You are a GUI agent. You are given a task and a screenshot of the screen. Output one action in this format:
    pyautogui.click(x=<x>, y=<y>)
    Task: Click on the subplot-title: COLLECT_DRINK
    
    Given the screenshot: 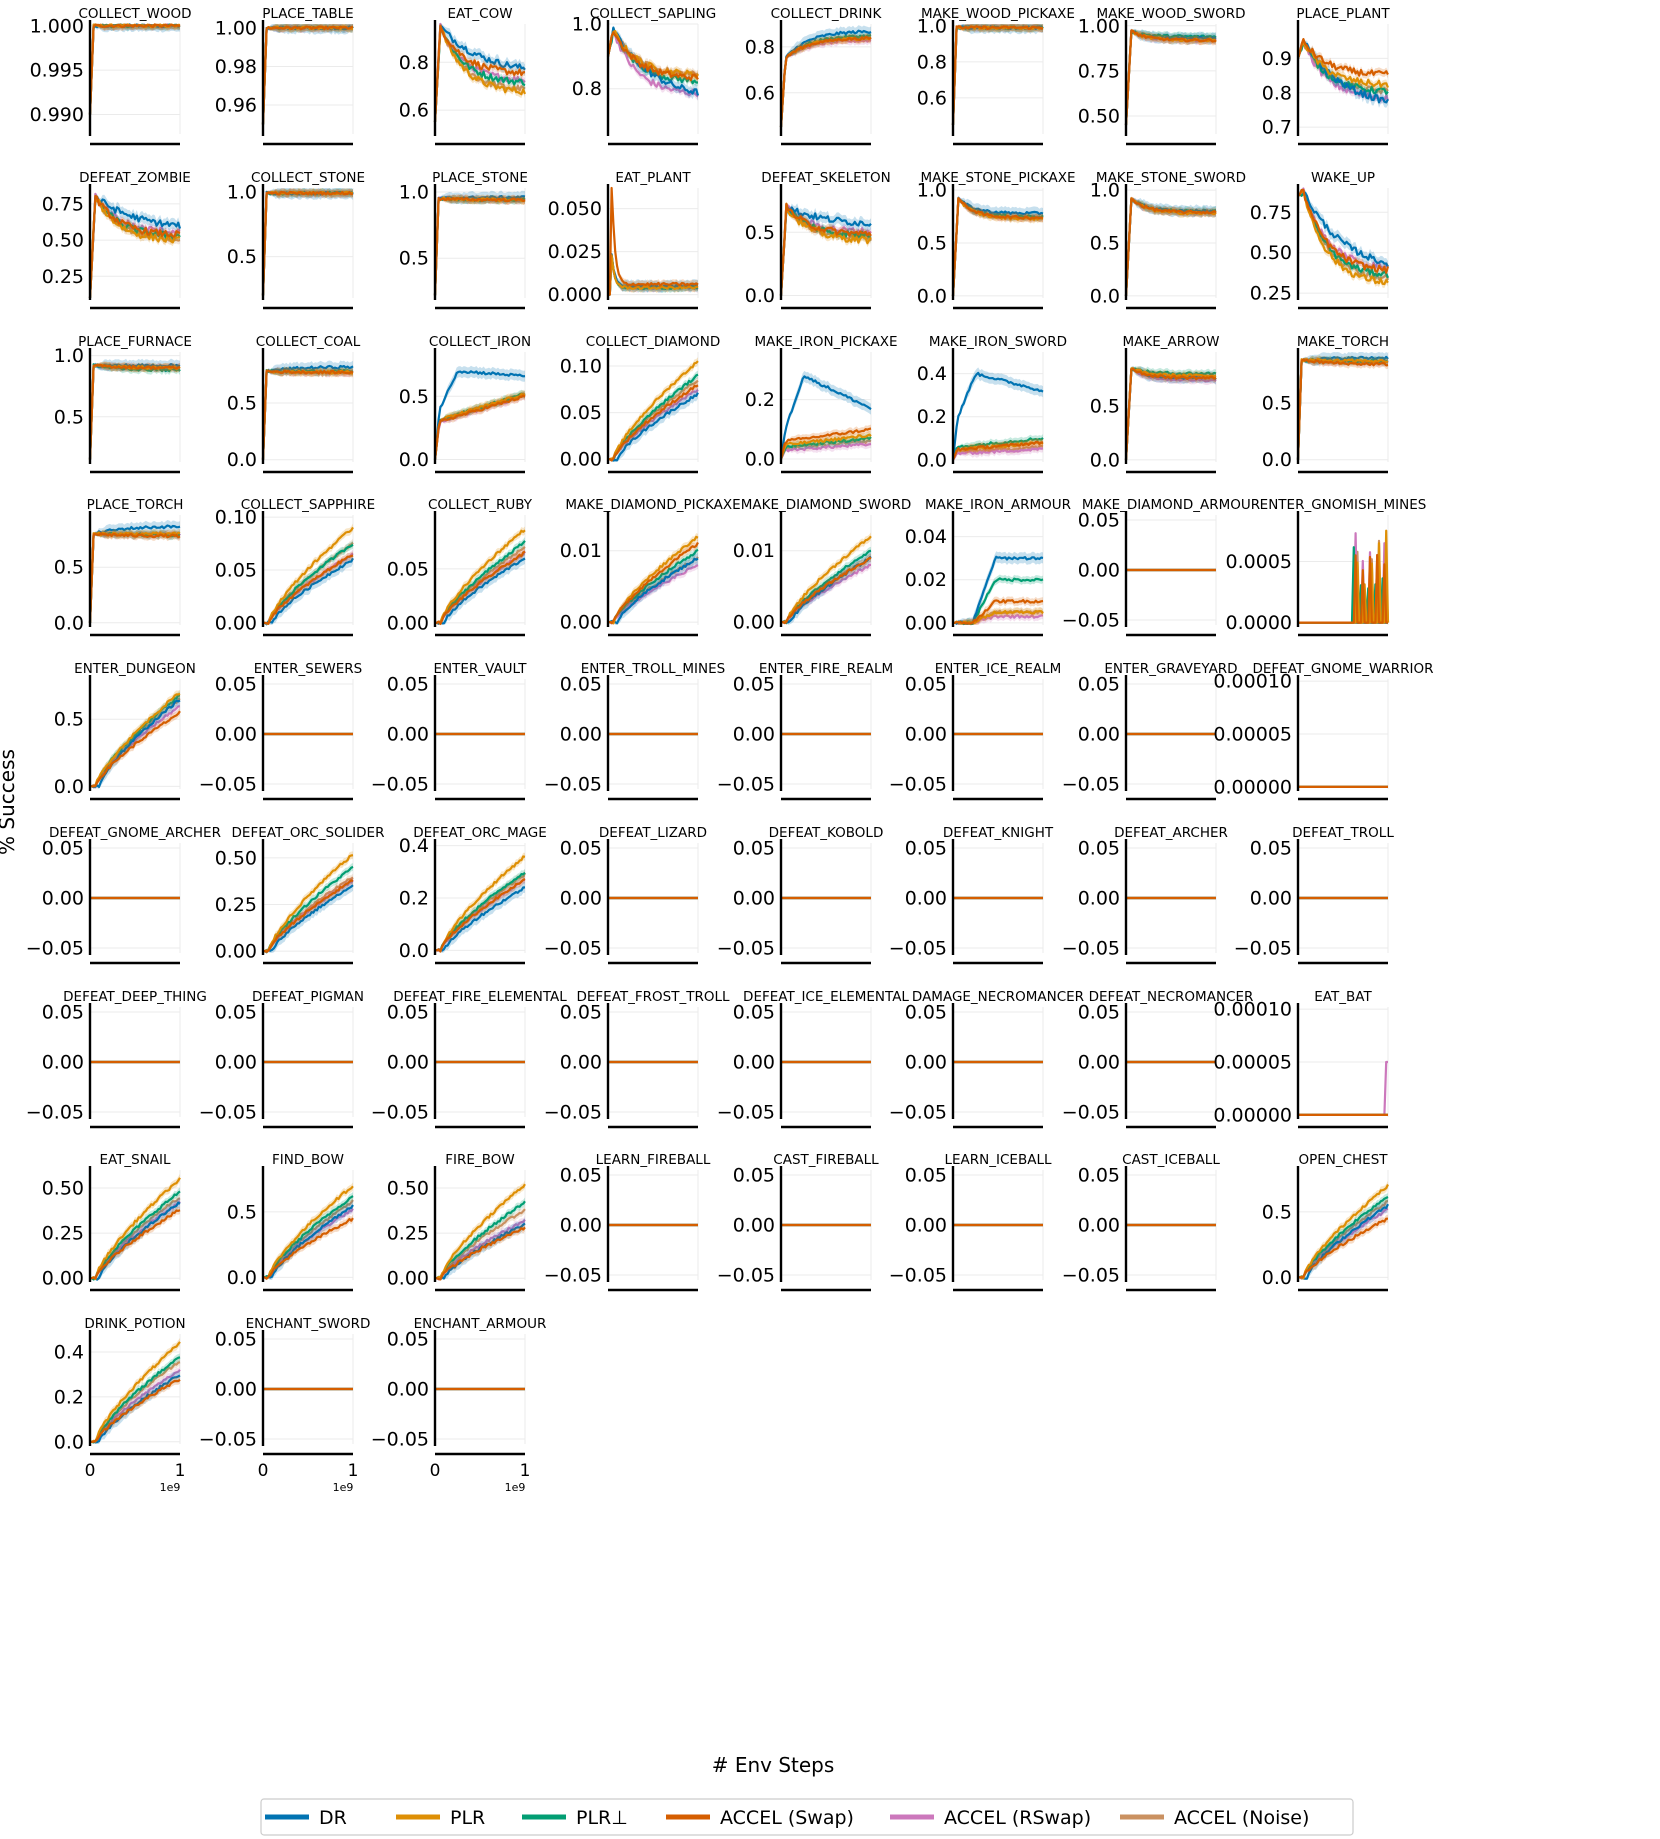 What is the action you would take?
    pyautogui.click(x=827, y=14)
    